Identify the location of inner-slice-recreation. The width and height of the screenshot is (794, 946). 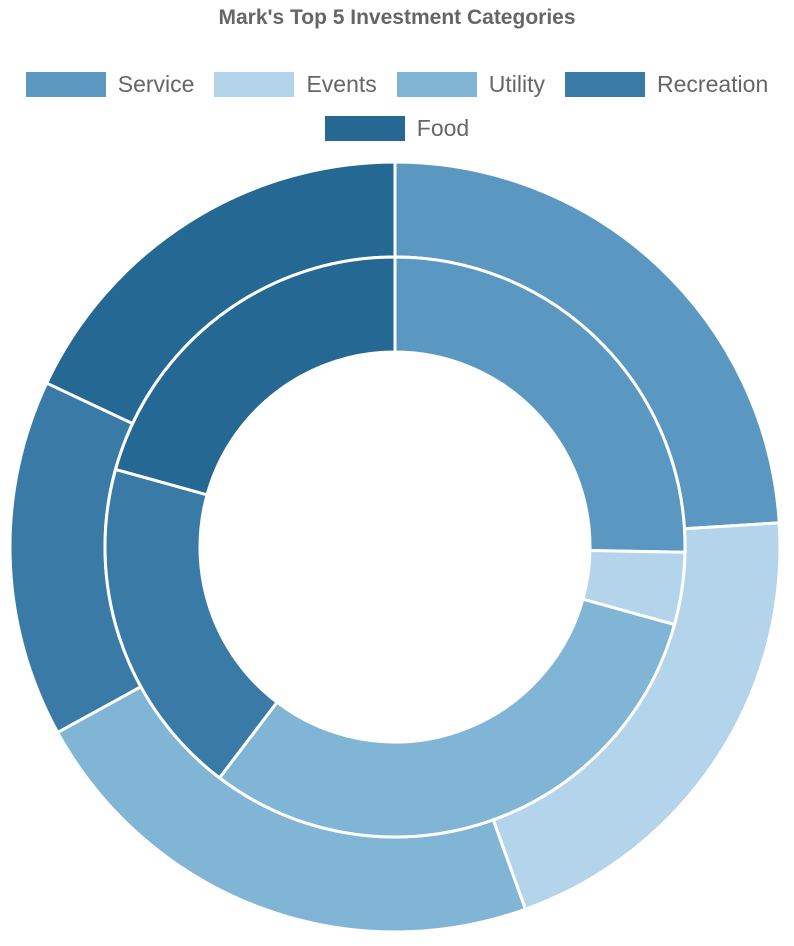
(191, 623).